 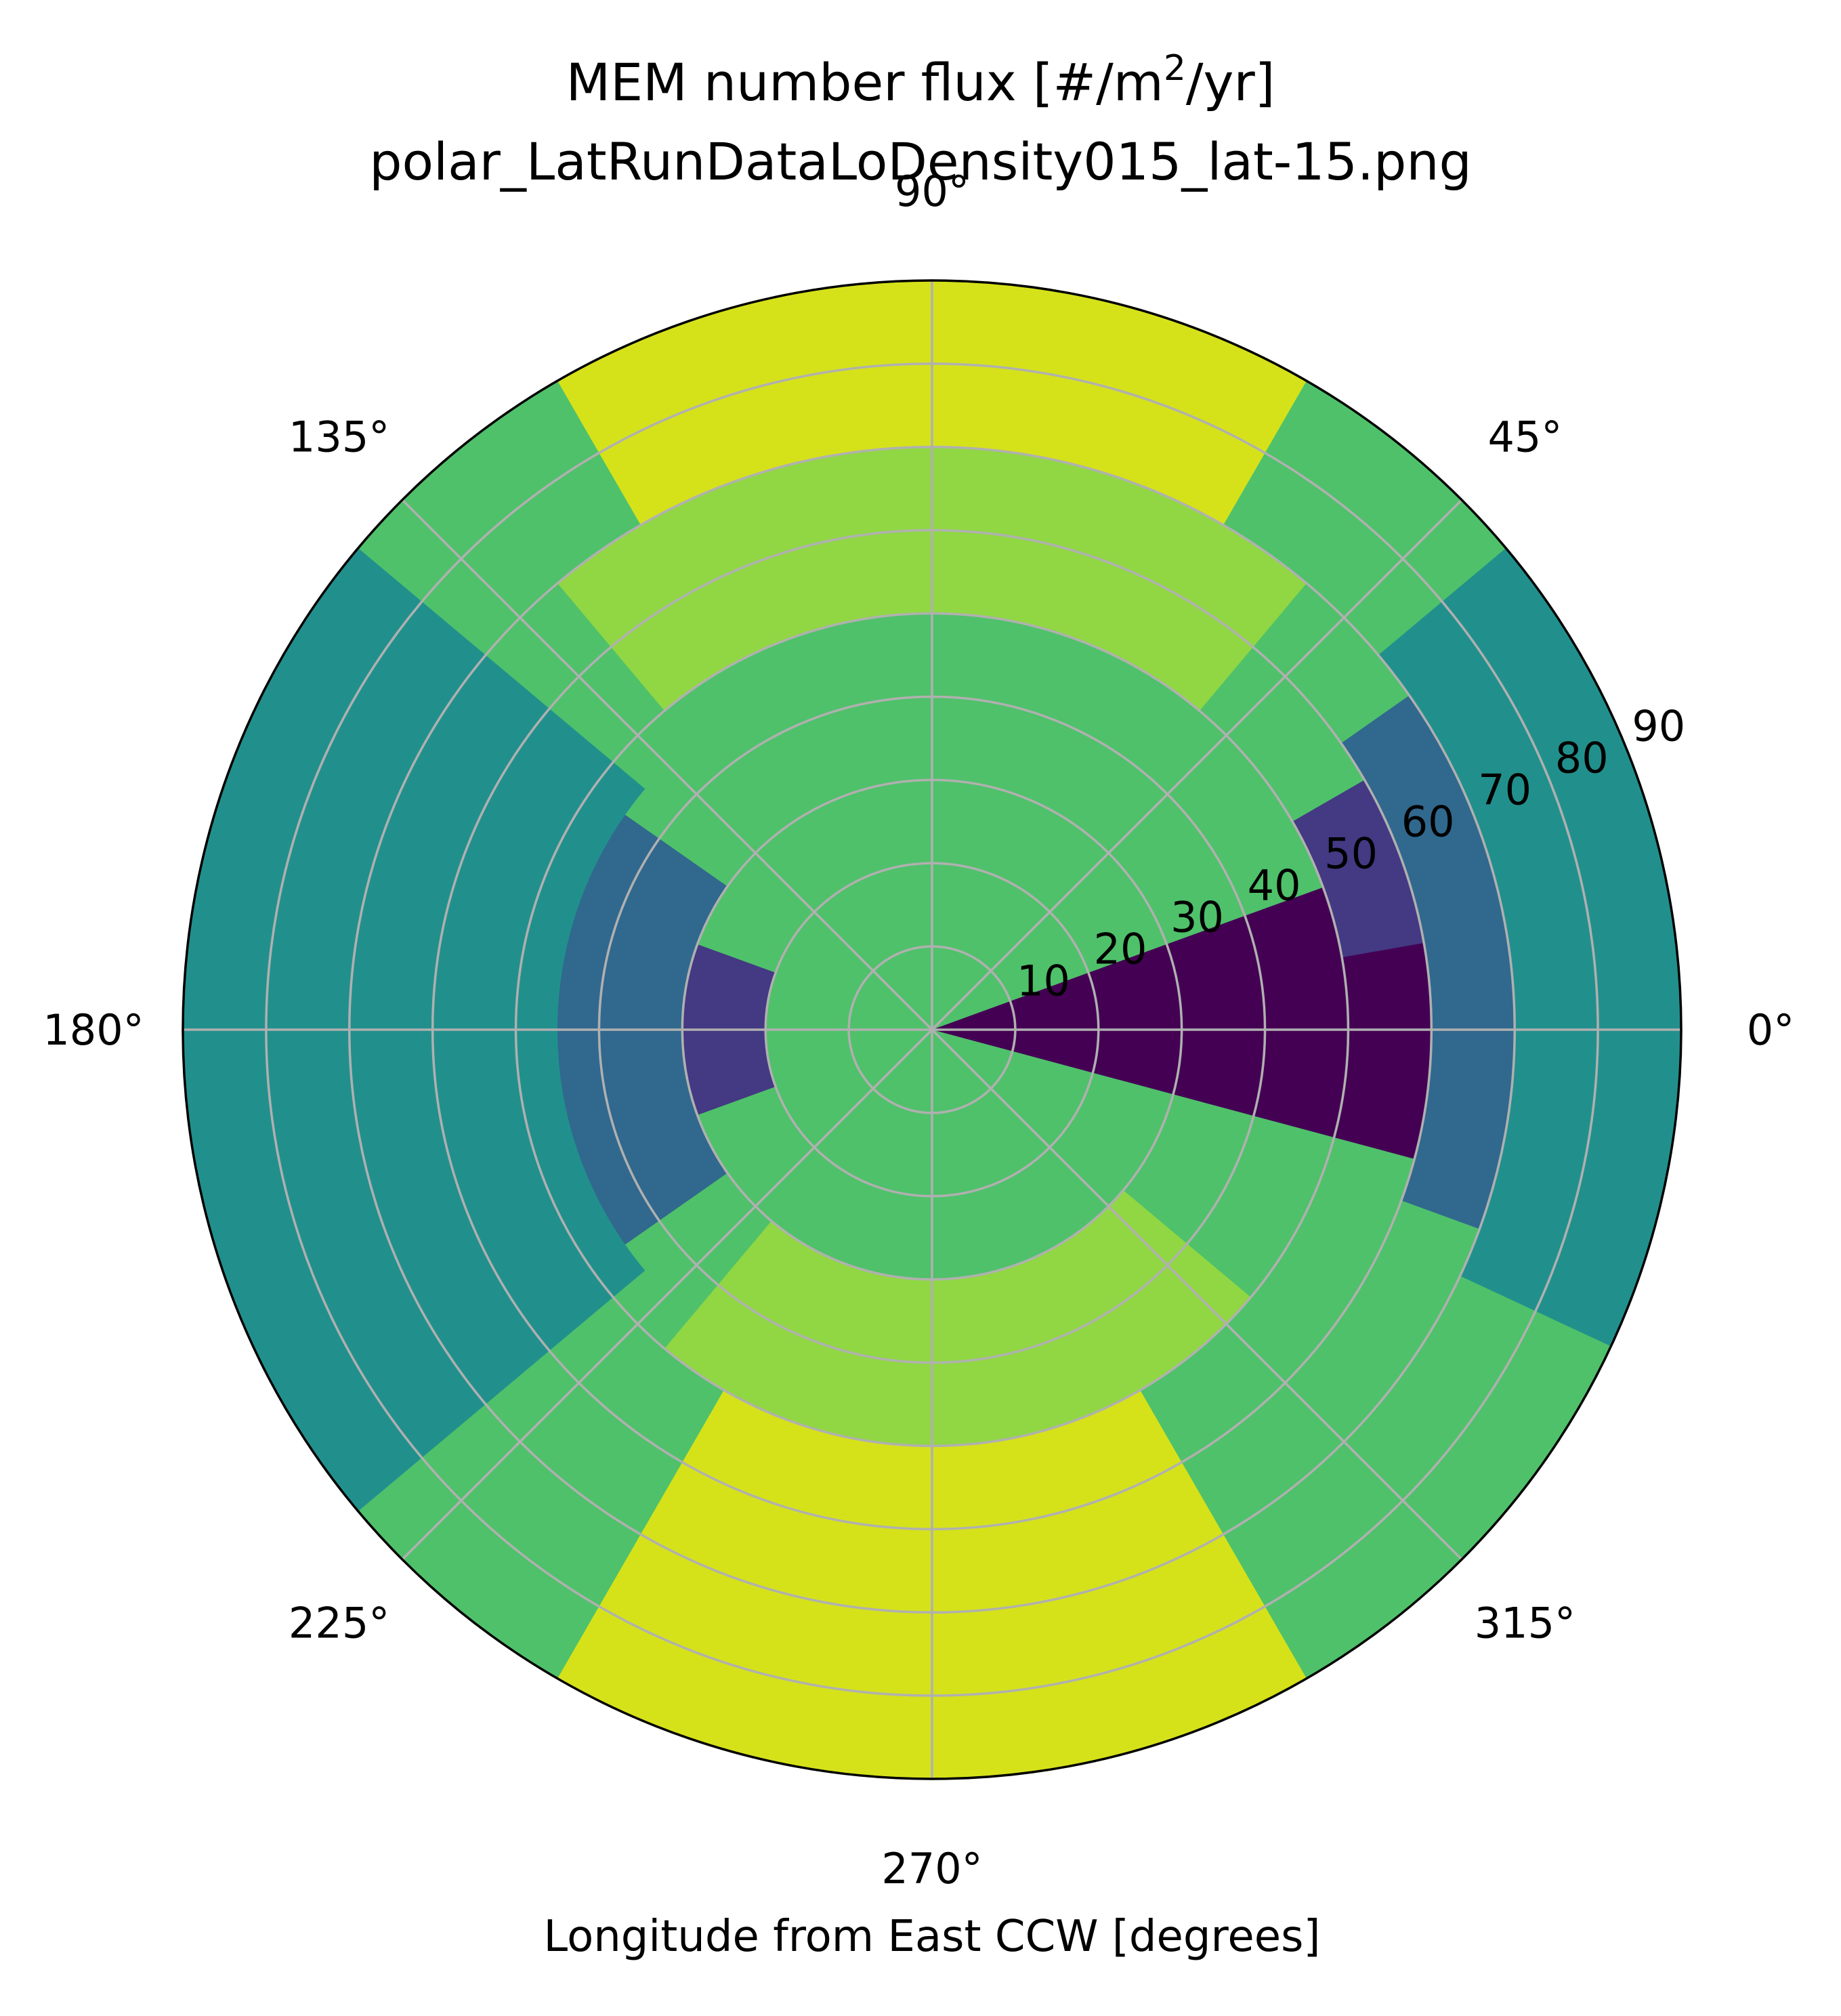 I want to click on radial-tick-label-30: 30, so click(x=1197, y=917).